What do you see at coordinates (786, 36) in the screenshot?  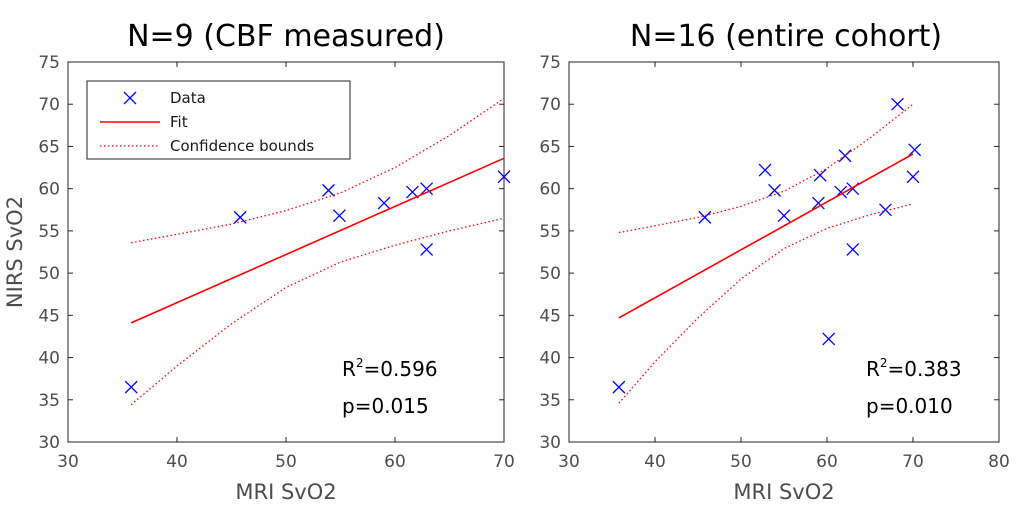 I see `right-chart-title: N=16 (entire cohort)` at bounding box center [786, 36].